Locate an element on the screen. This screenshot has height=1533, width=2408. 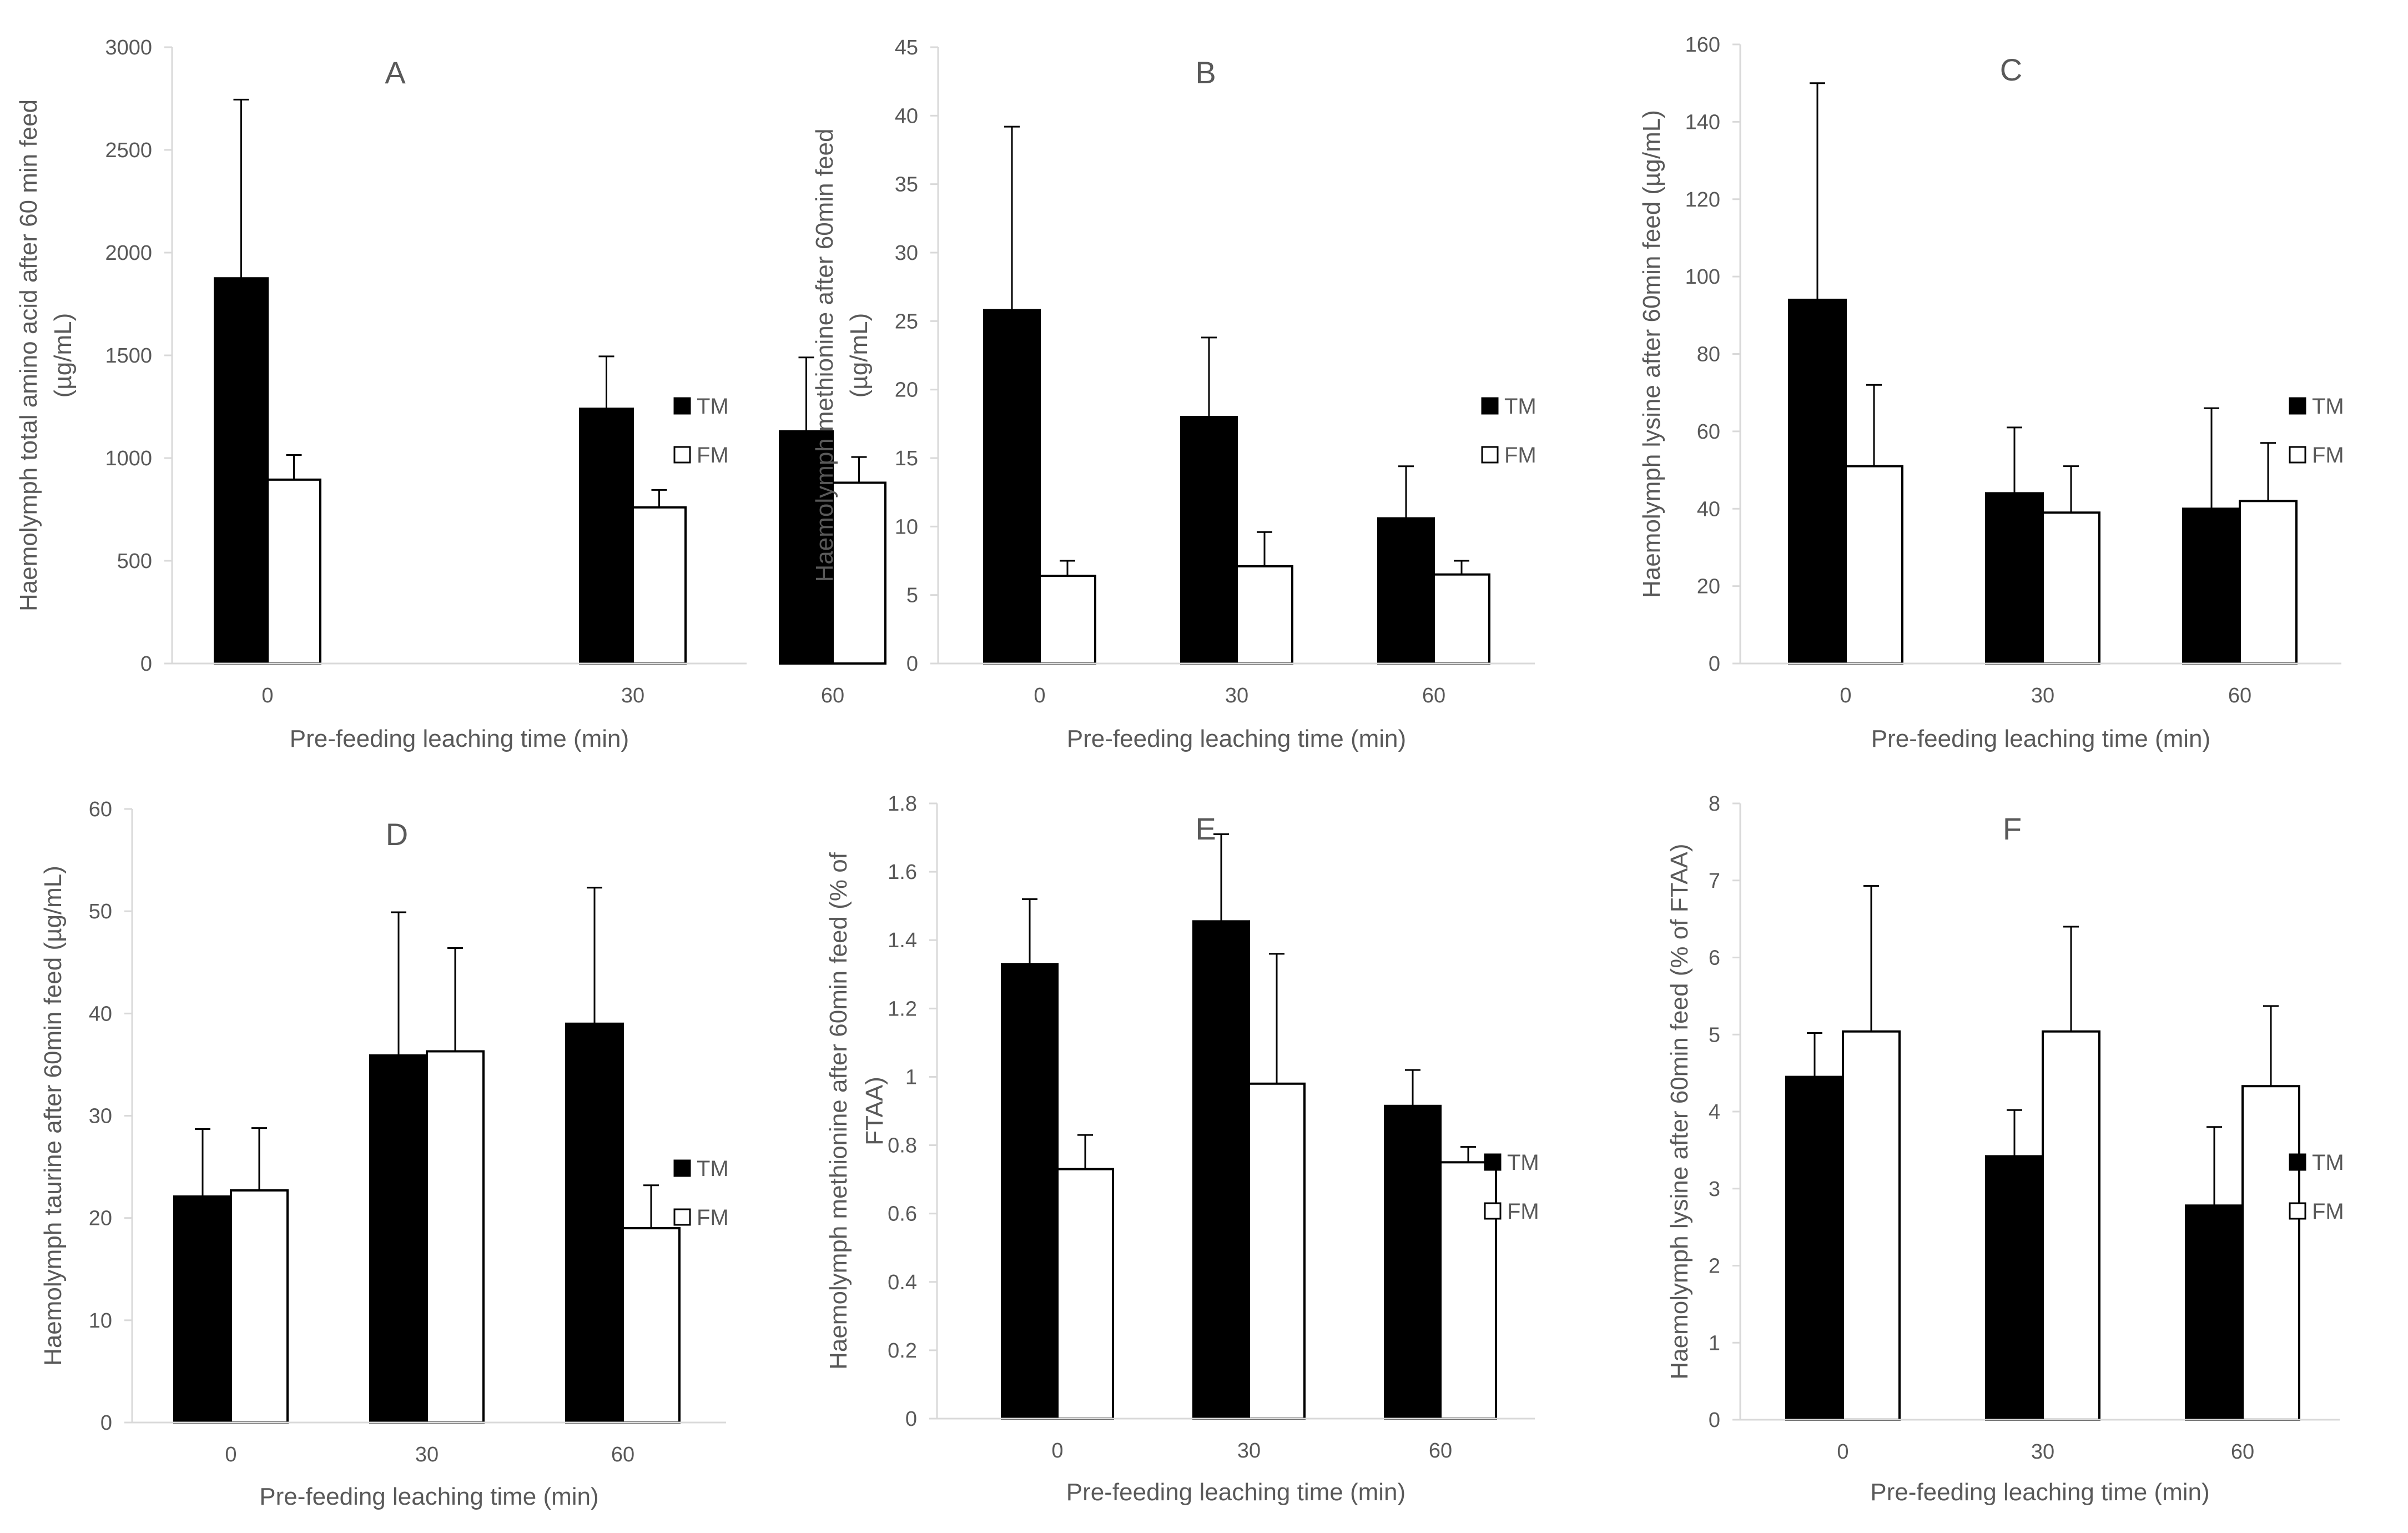
y-tick-label: 60 is located at coordinates (101, 809).